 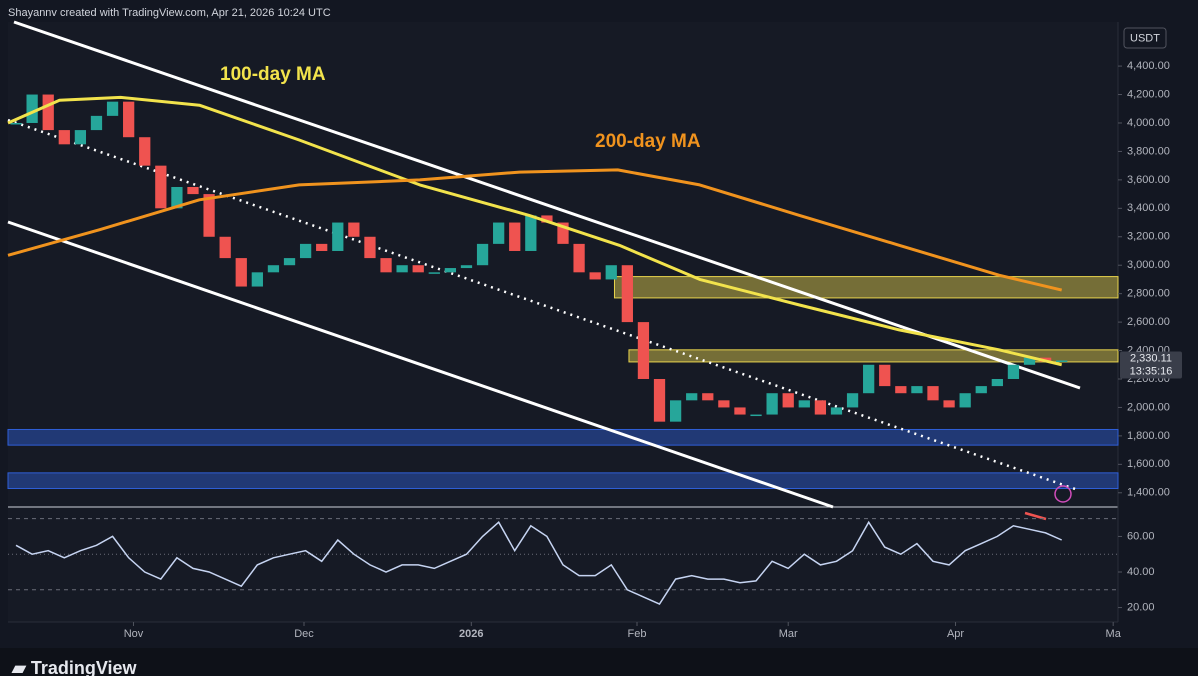 What do you see at coordinates (1141, 607) in the screenshot?
I see `y-tick-label: 20.00` at bounding box center [1141, 607].